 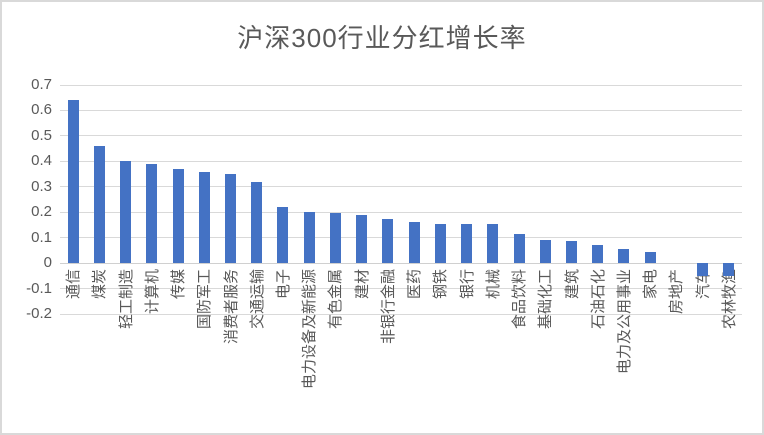 I want to click on x-axis-category-label-text: 石油石化, so click(x=598, y=299).